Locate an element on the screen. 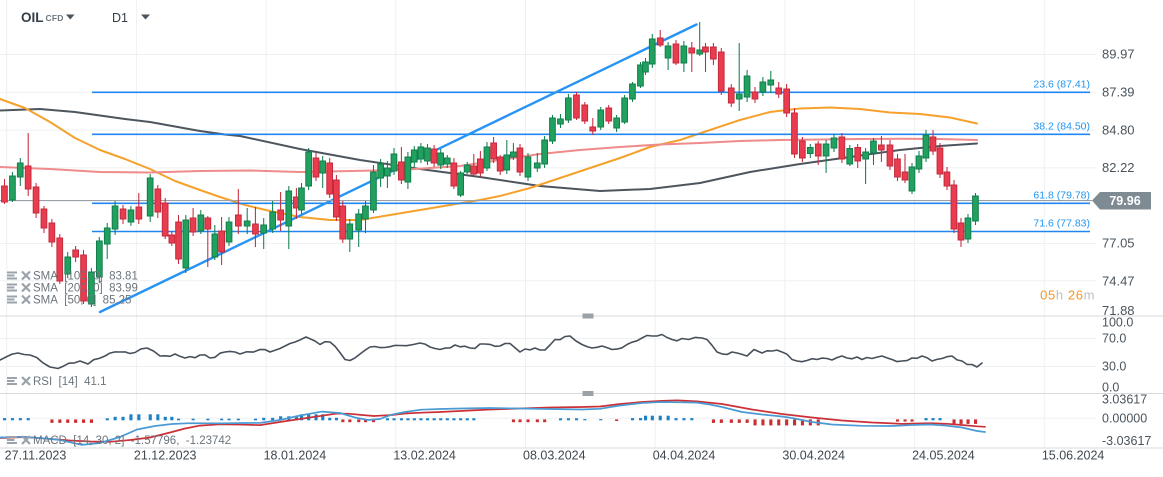 This screenshot has height=477, width=1163. svg-text: 74.47 is located at coordinates (1118, 281).